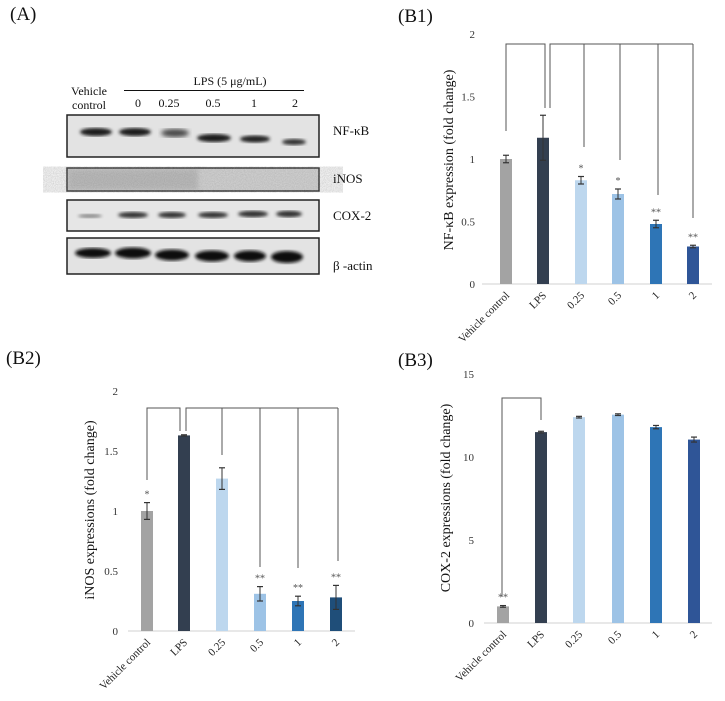 The width and height of the screenshot is (725, 701). What do you see at coordinates (89, 105) in the screenshot?
I see `vehicle-line2: control` at bounding box center [89, 105].